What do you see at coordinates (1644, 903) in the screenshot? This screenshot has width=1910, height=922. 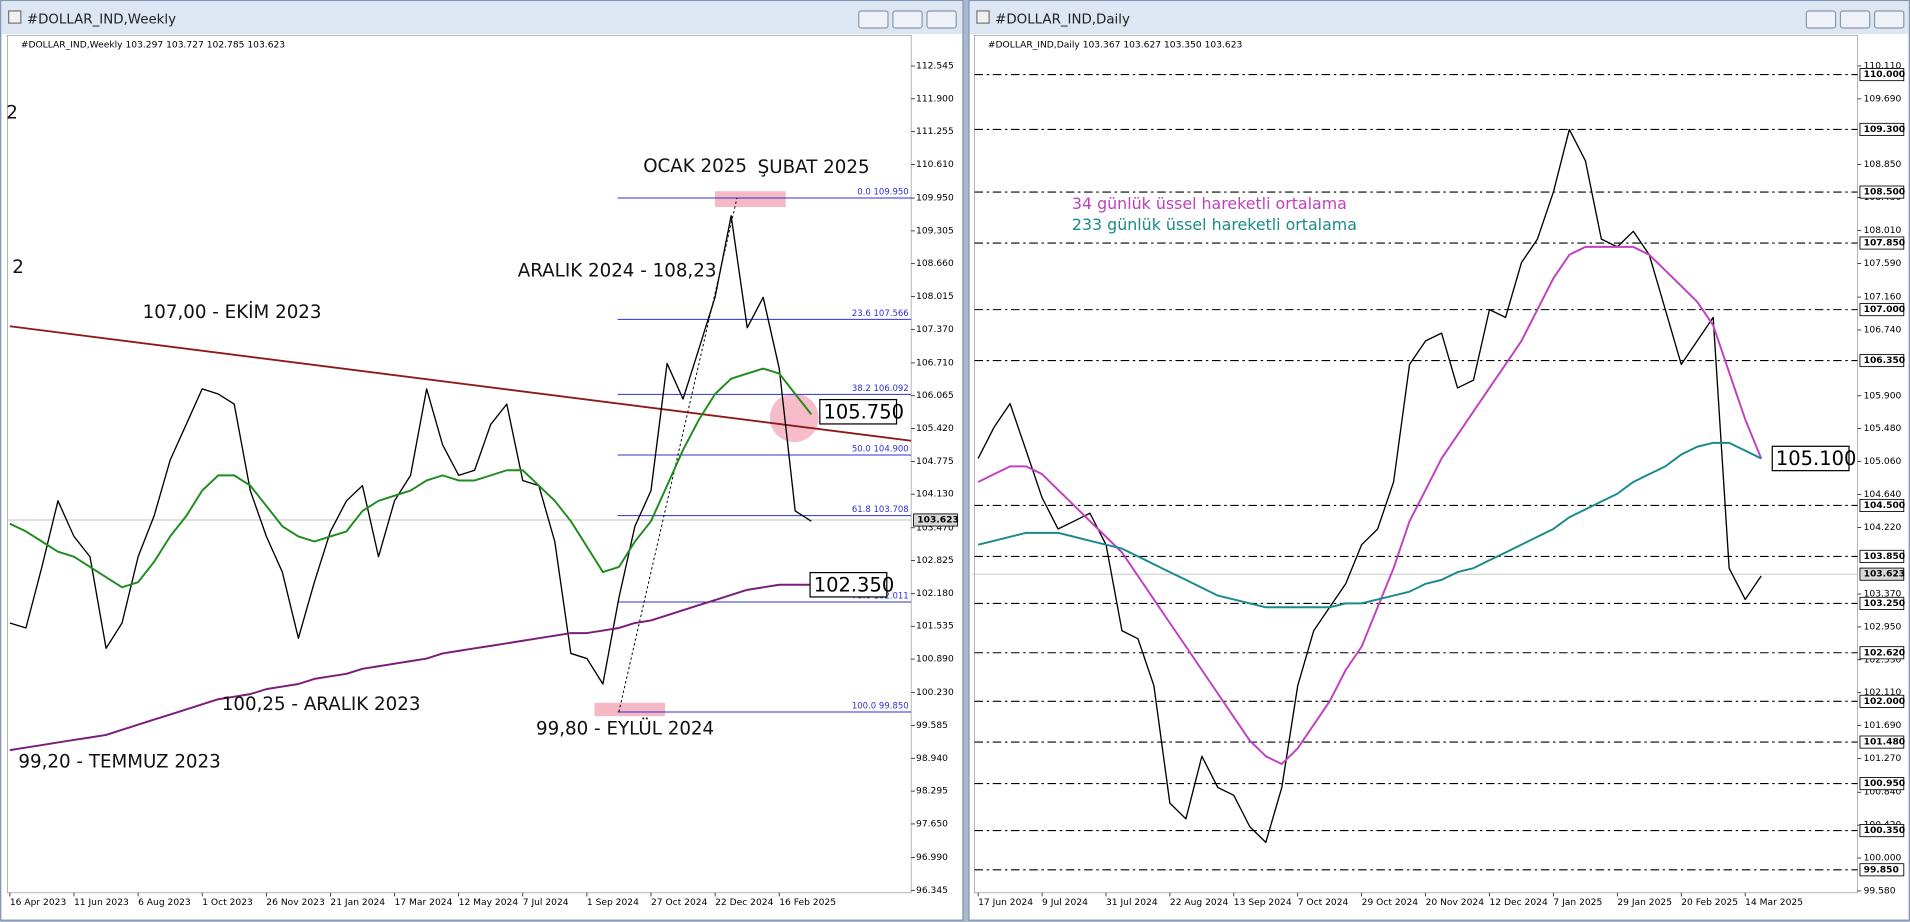 I see `x-tick-label: 29 Jan 2025` at bounding box center [1644, 903].